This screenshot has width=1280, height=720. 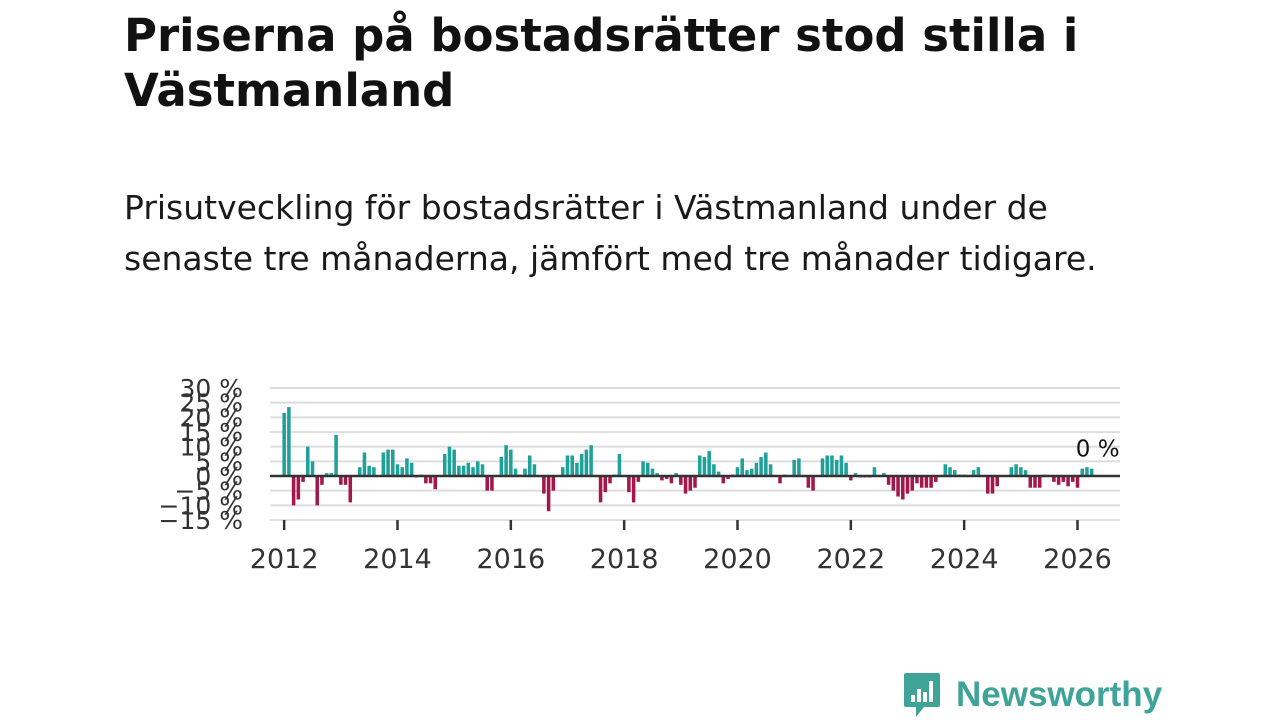 What do you see at coordinates (219, 461) in the screenshot?
I see `y-tick-label: 5 %` at bounding box center [219, 461].